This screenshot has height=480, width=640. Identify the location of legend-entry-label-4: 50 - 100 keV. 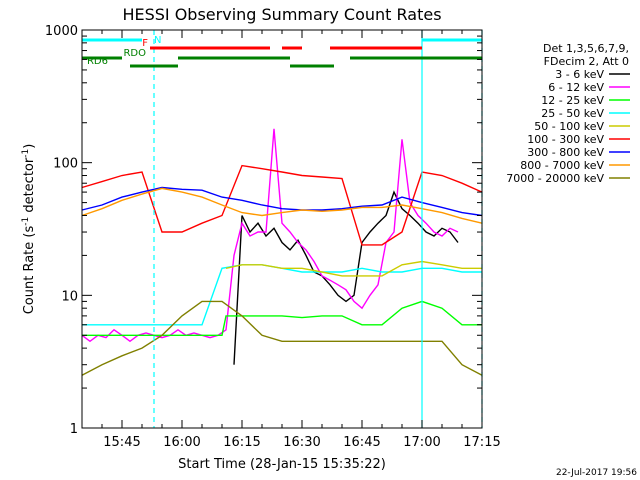
(569, 126).